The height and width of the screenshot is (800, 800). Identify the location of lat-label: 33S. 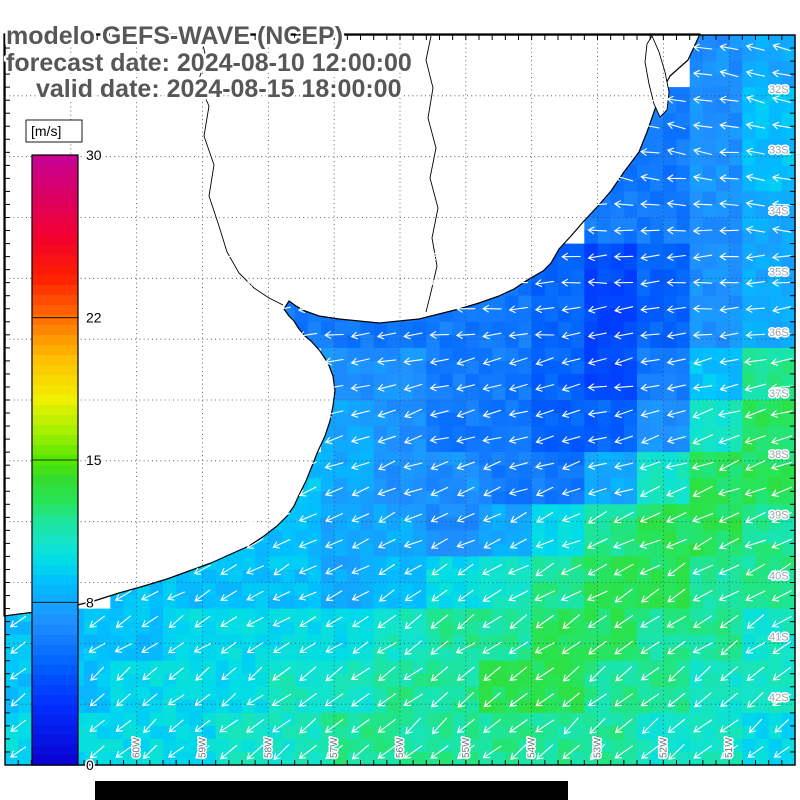
(779, 151).